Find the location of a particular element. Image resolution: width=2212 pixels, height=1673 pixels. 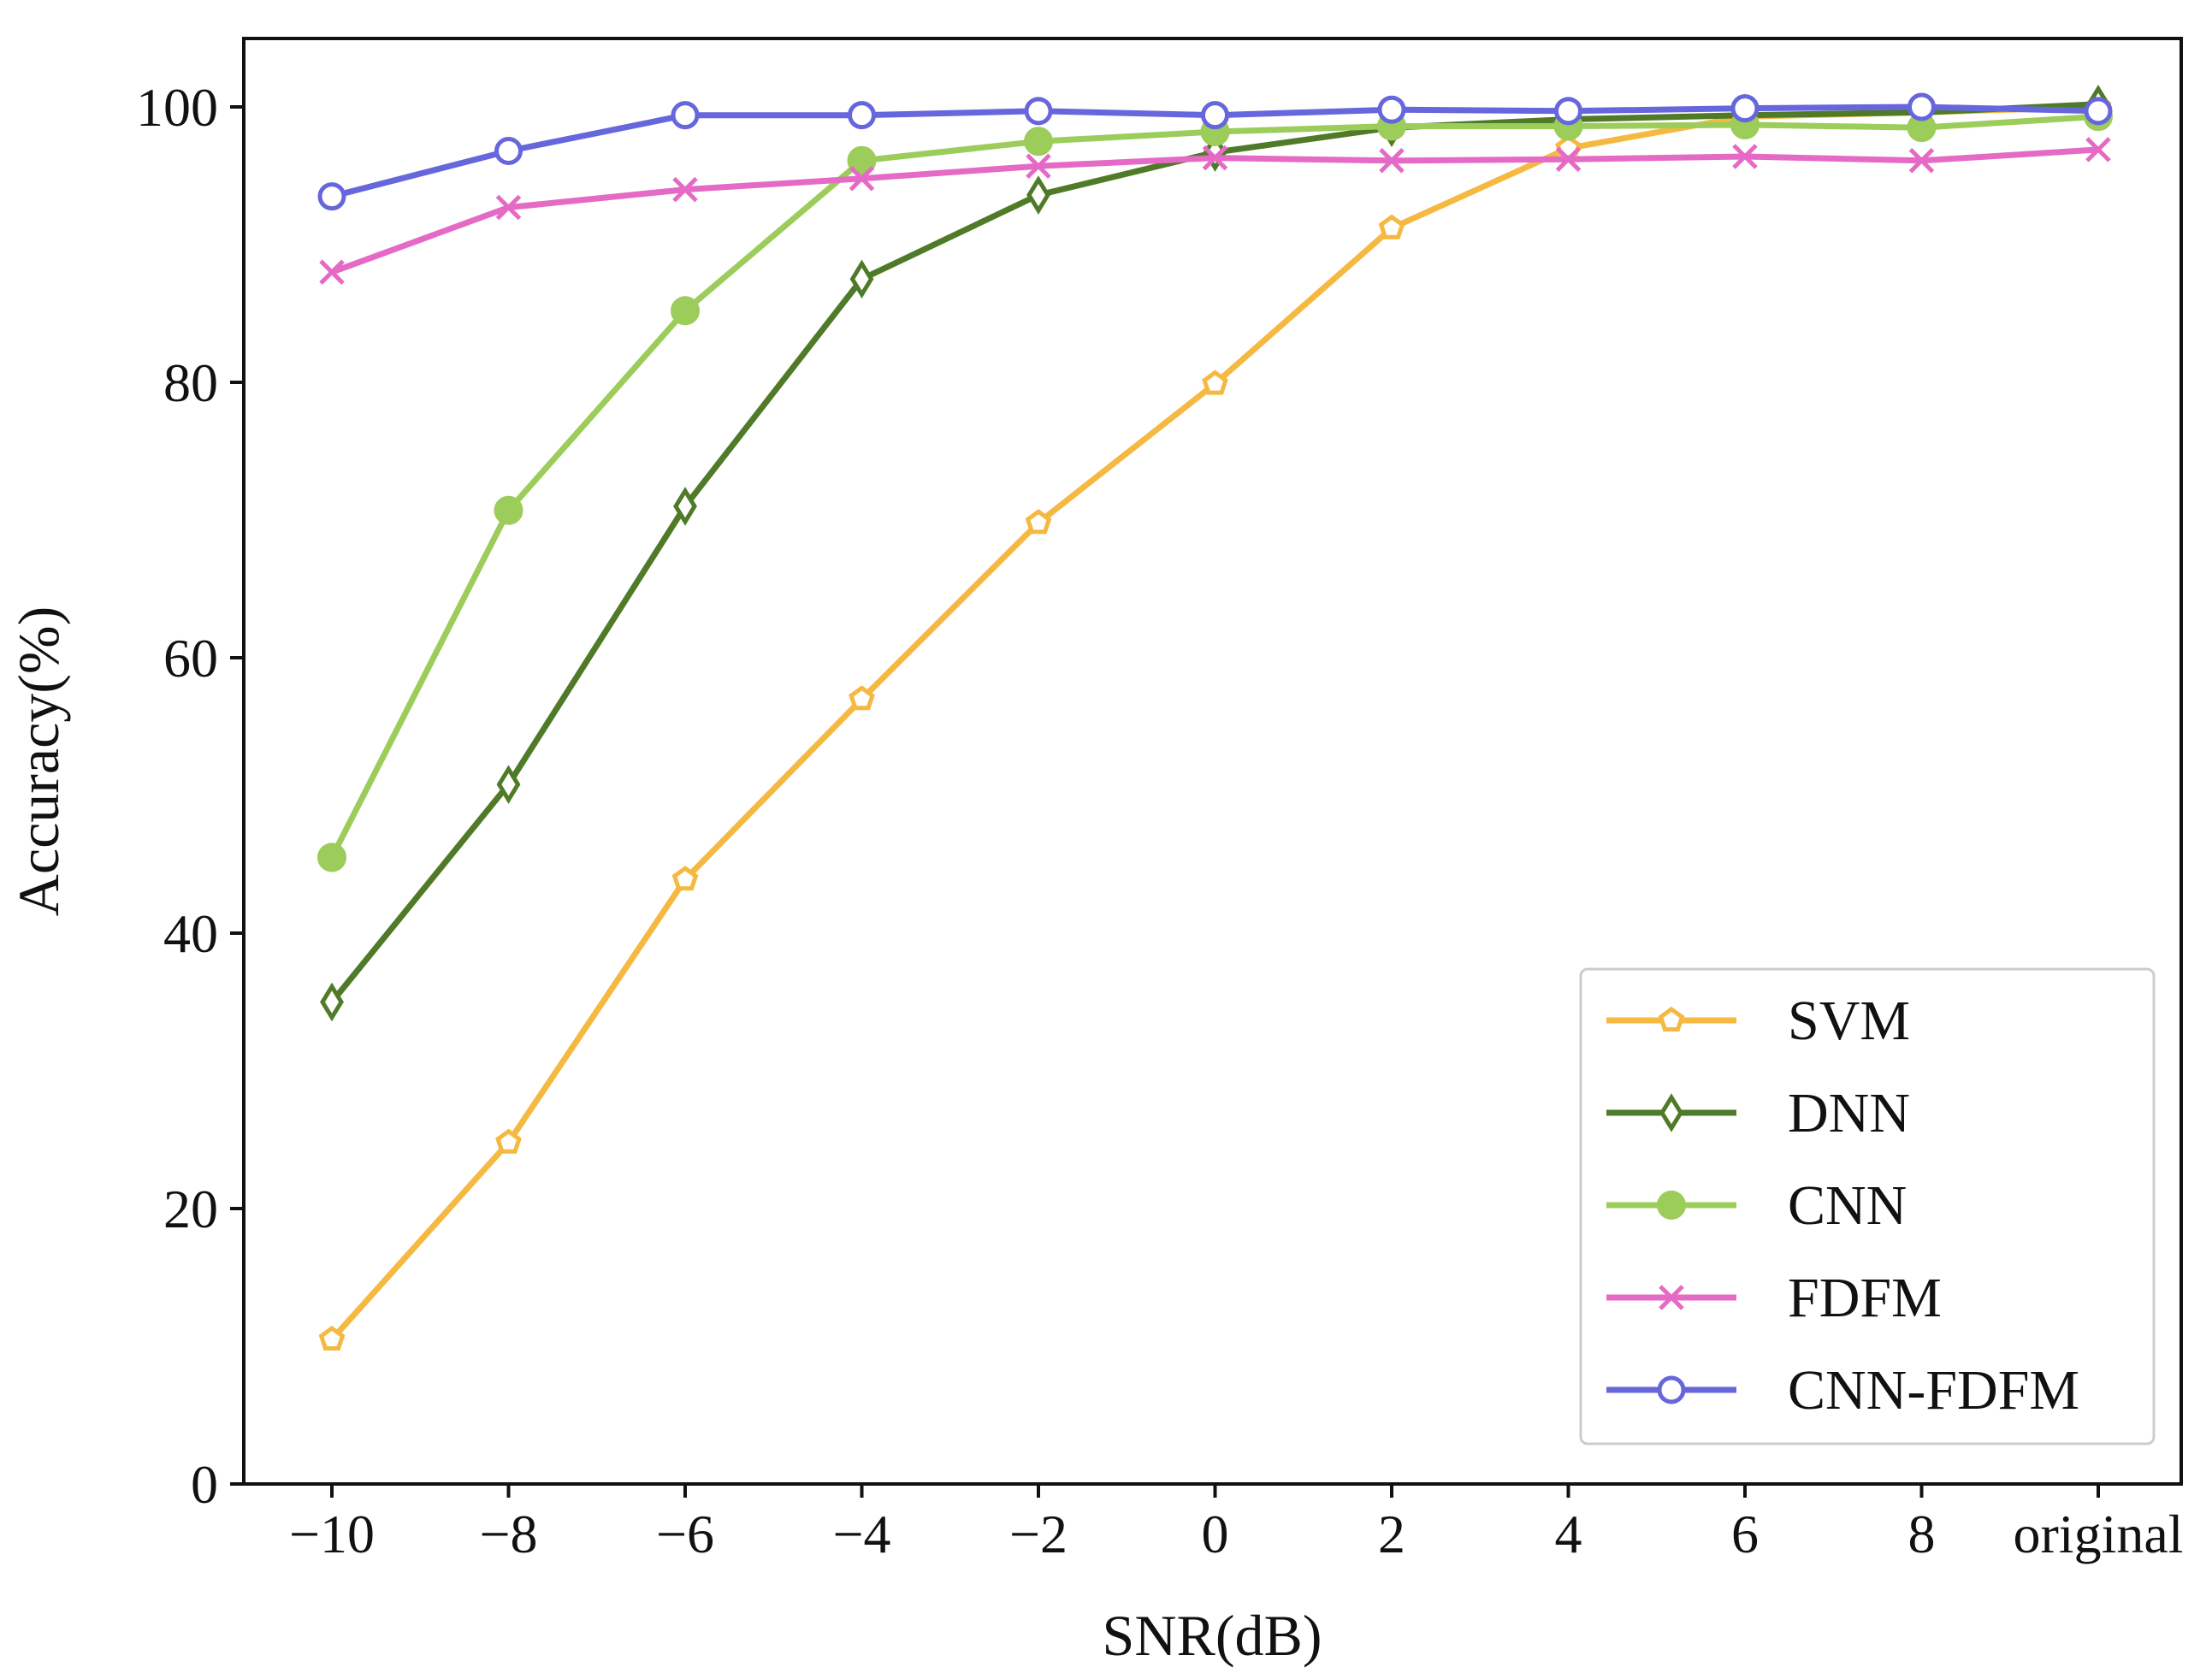

legend-item: CNN-FDFM is located at coordinates (1842, 1390).